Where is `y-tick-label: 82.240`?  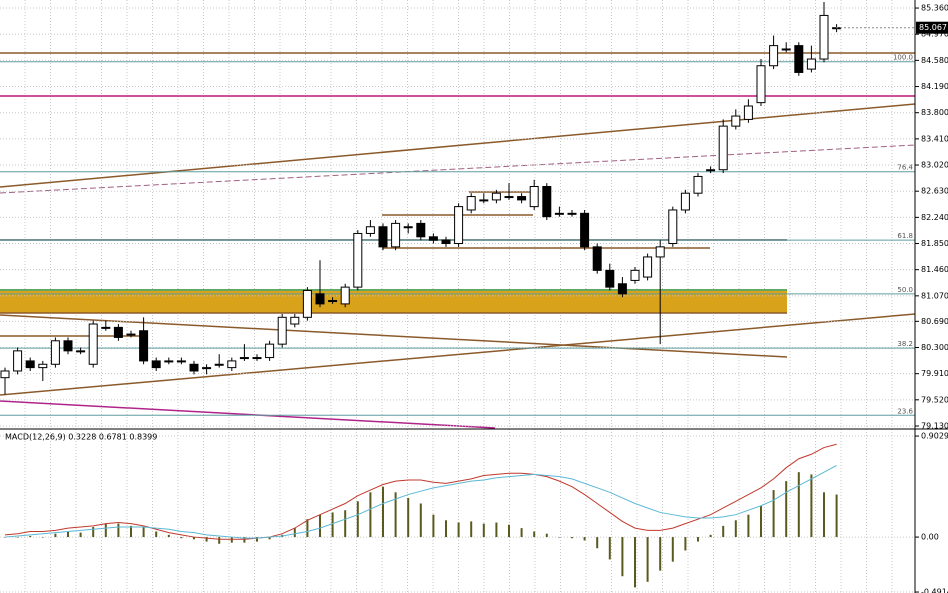
y-tick-label: 82.240 is located at coordinates (934, 217).